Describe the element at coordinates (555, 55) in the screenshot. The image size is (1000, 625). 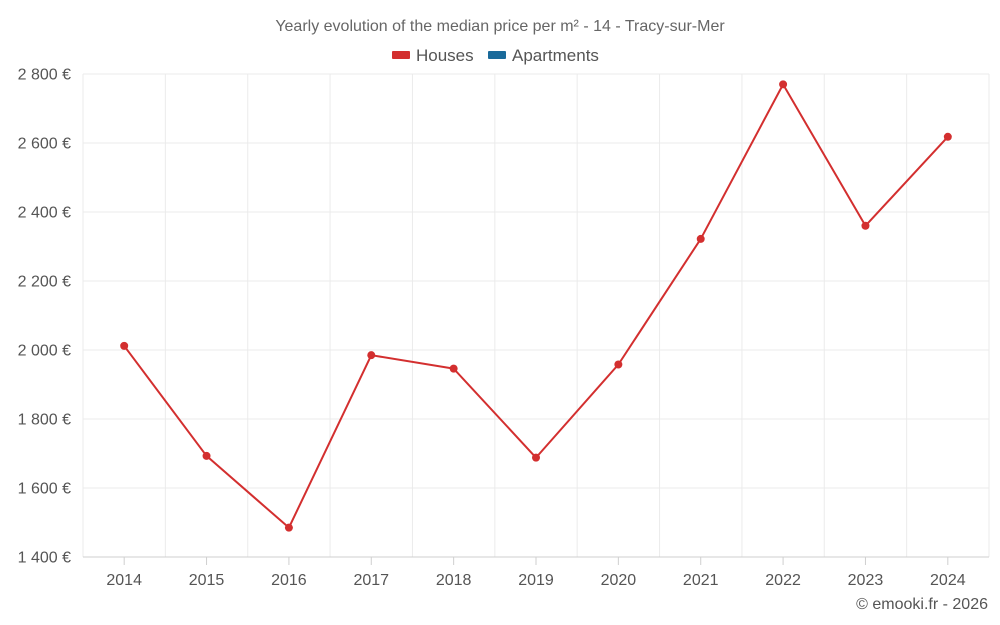
I see `legend-label-apartments: Apartments` at that location.